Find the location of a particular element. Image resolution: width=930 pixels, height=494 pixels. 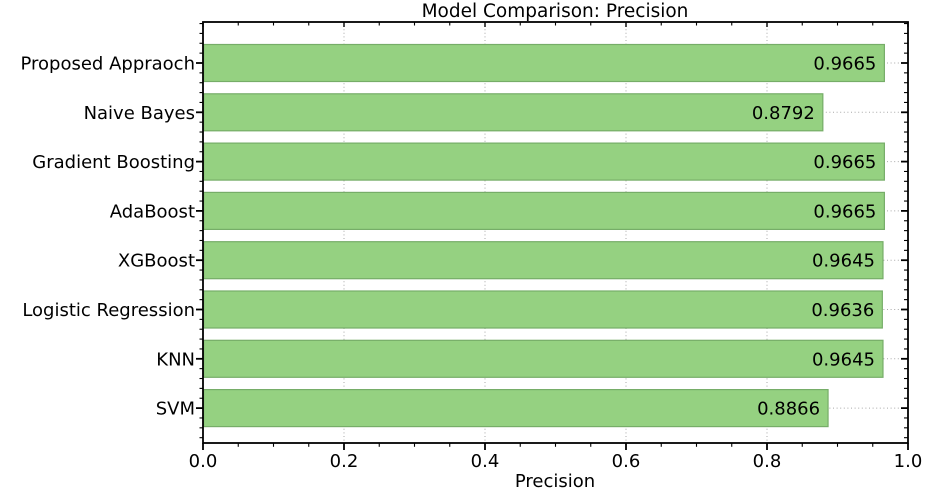

y-tick-label: SVM is located at coordinates (175, 409).